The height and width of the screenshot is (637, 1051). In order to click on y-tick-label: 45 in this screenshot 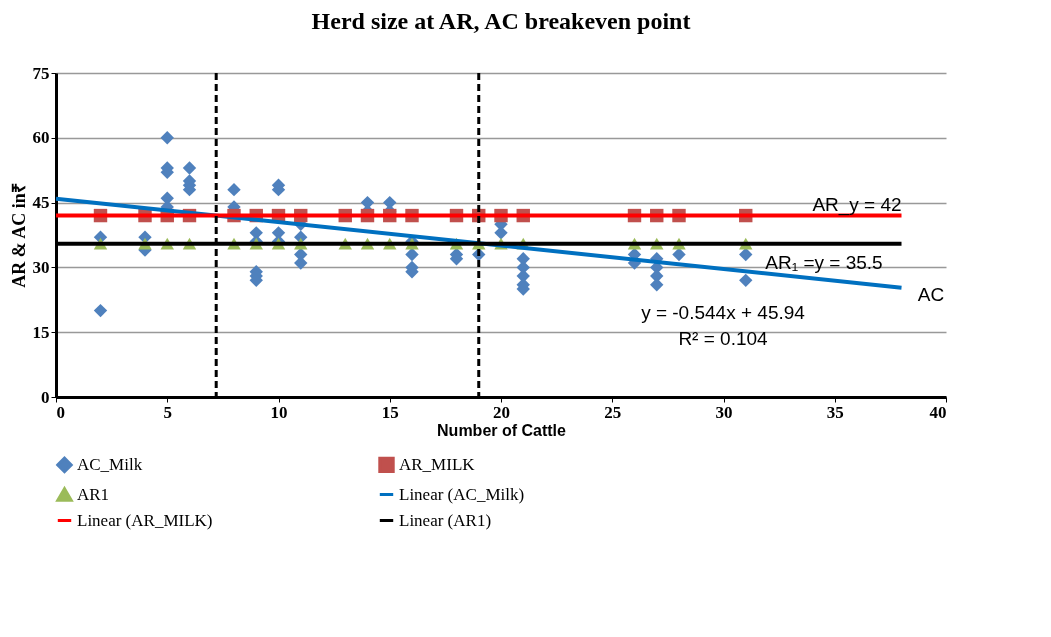, I will do `click(41, 203)`.